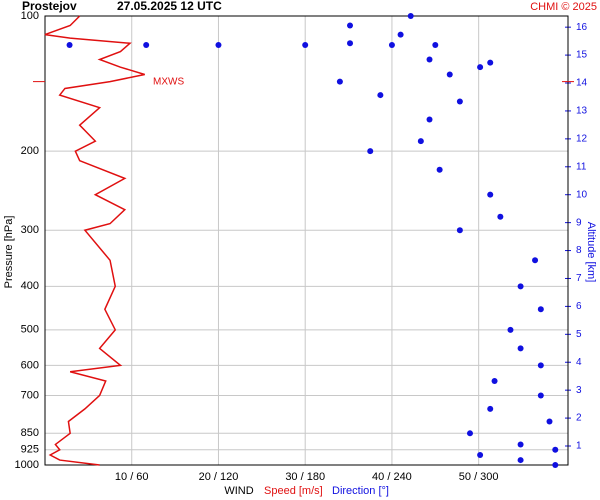 The image size is (600, 500). I want to click on x-axis-label: WIND, so click(238, 491).